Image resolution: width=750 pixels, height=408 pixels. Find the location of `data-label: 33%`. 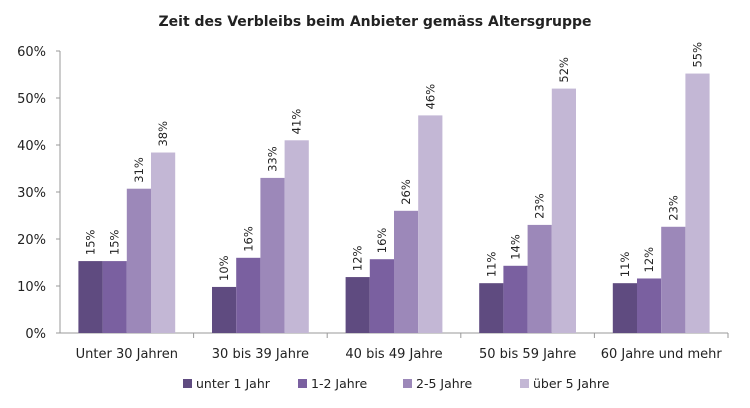

data-label: 33% is located at coordinates (273, 159).